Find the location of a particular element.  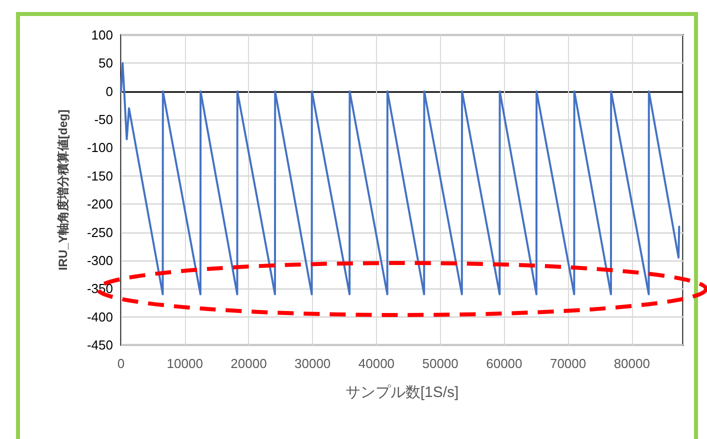

y-tick-label: -50 is located at coordinates (103, 120).